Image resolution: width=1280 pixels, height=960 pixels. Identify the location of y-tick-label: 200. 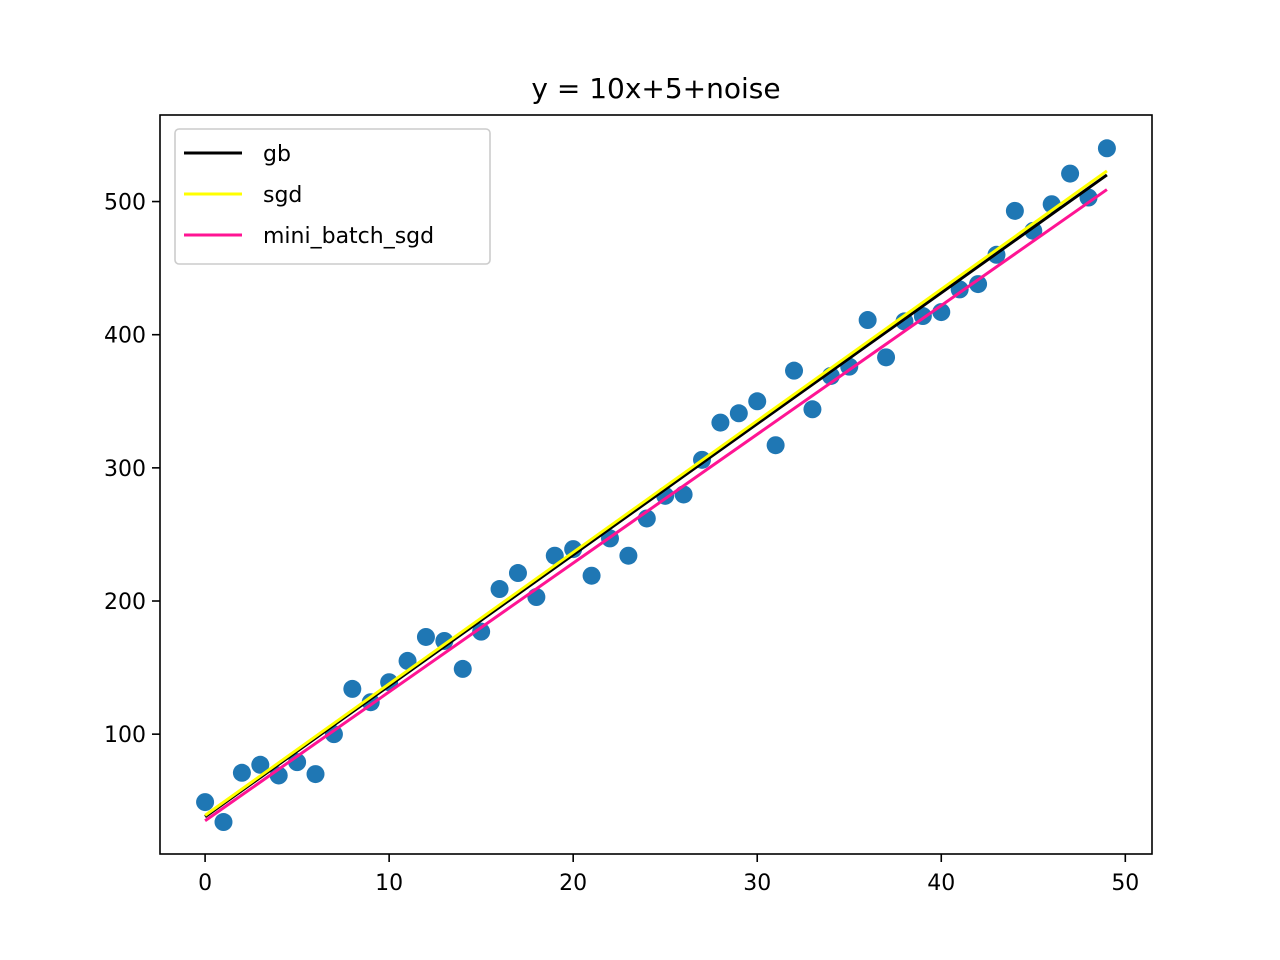
(125, 602).